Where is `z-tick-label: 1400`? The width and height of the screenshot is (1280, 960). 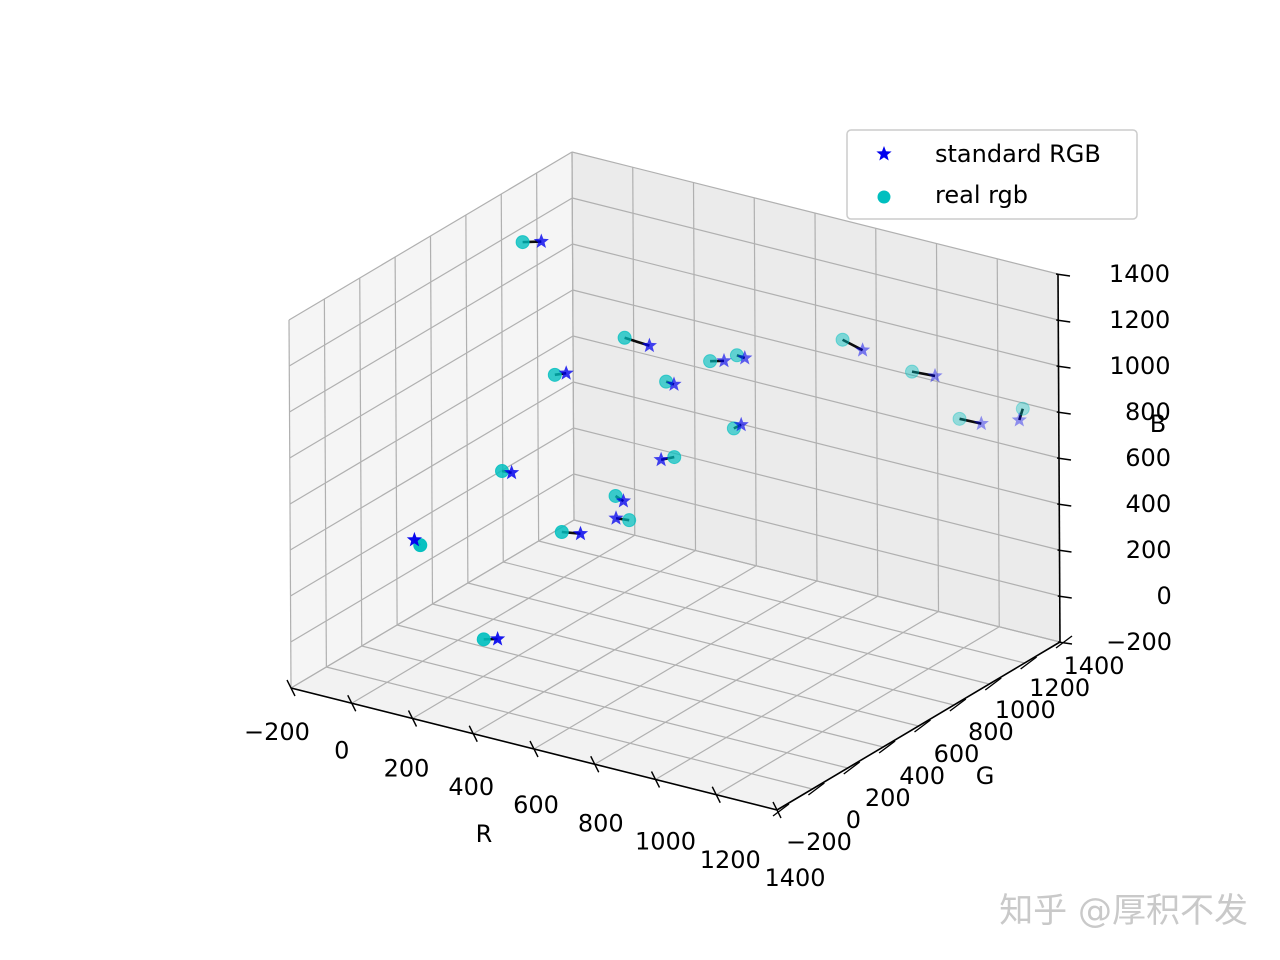 z-tick-label: 1400 is located at coordinates (1139, 274).